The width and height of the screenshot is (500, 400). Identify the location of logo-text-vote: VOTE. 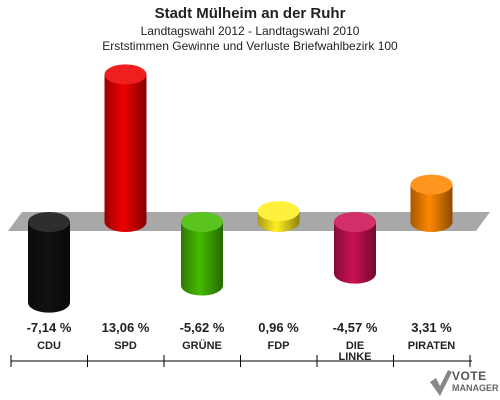
(469, 376).